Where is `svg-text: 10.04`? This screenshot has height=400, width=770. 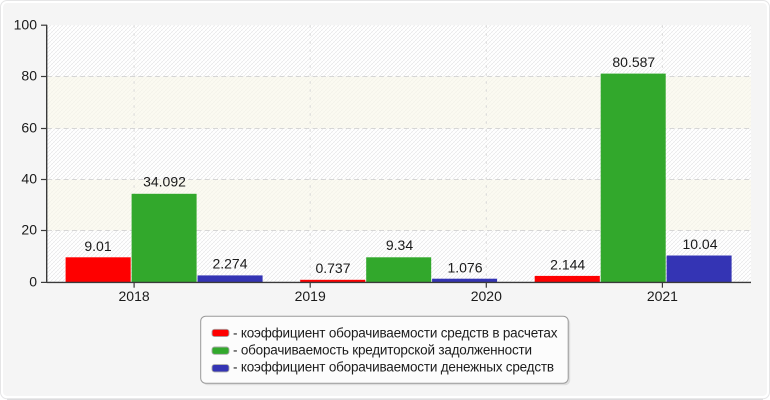 svg-text: 10.04 is located at coordinates (699, 244).